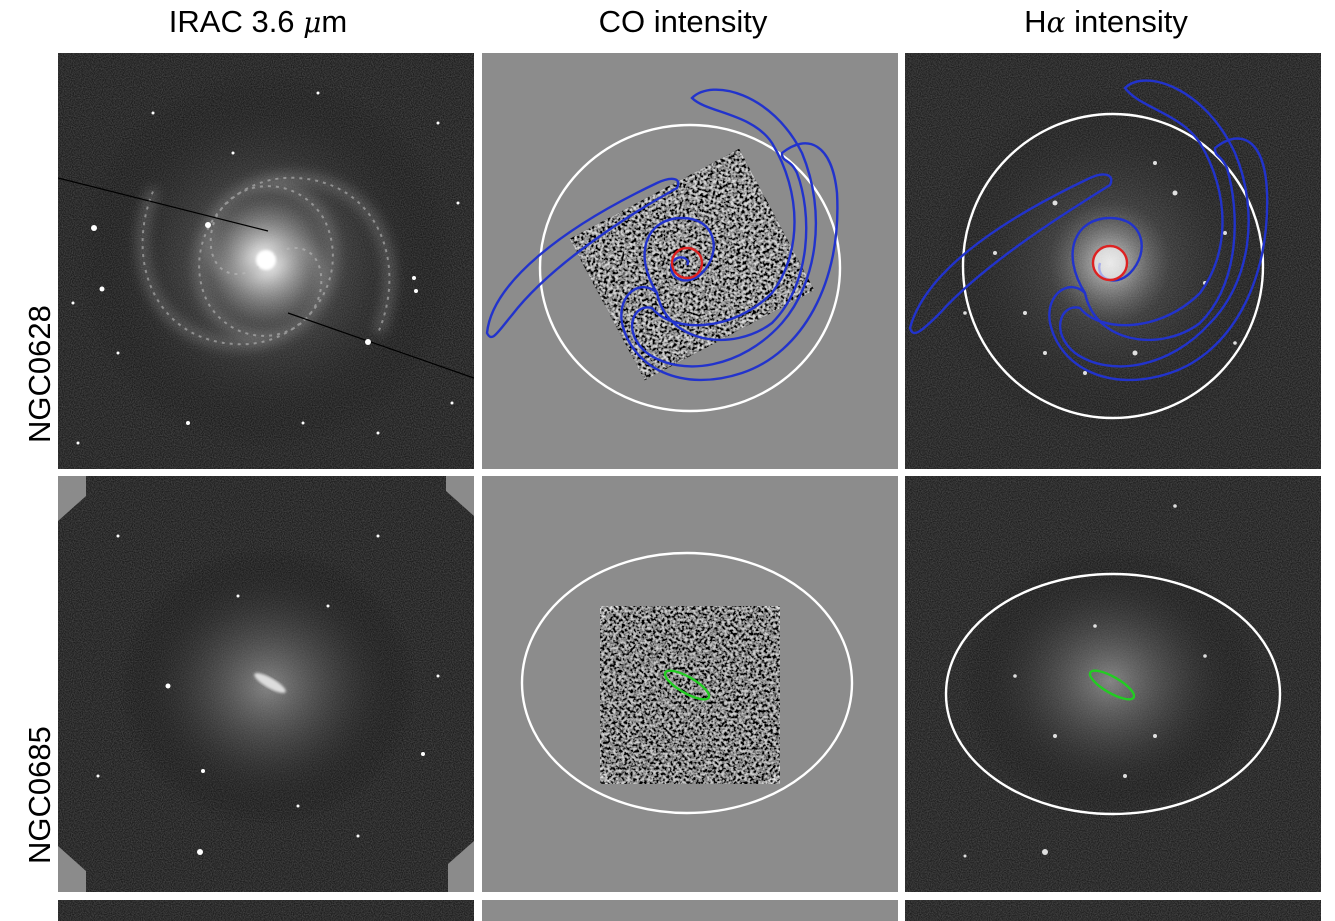 The image size is (1335, 921). I want to click on title-math: α, so click(1056, 22).